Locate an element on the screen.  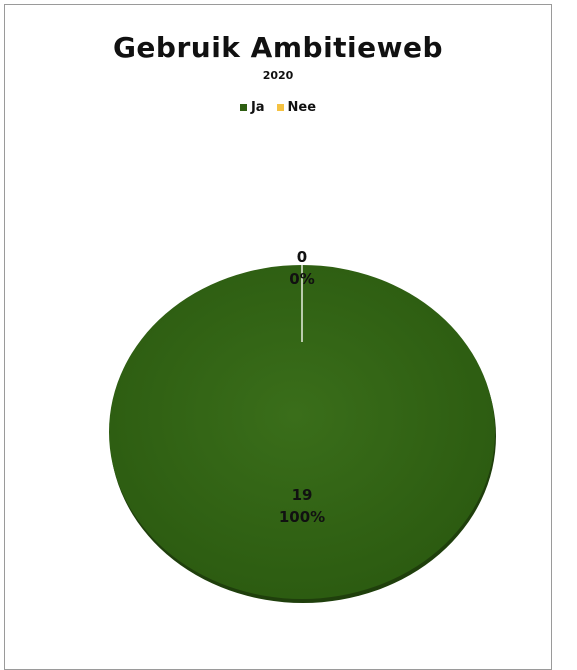
chart-title: Gebruik Ambitieweb is located at coordinates (278, 47).